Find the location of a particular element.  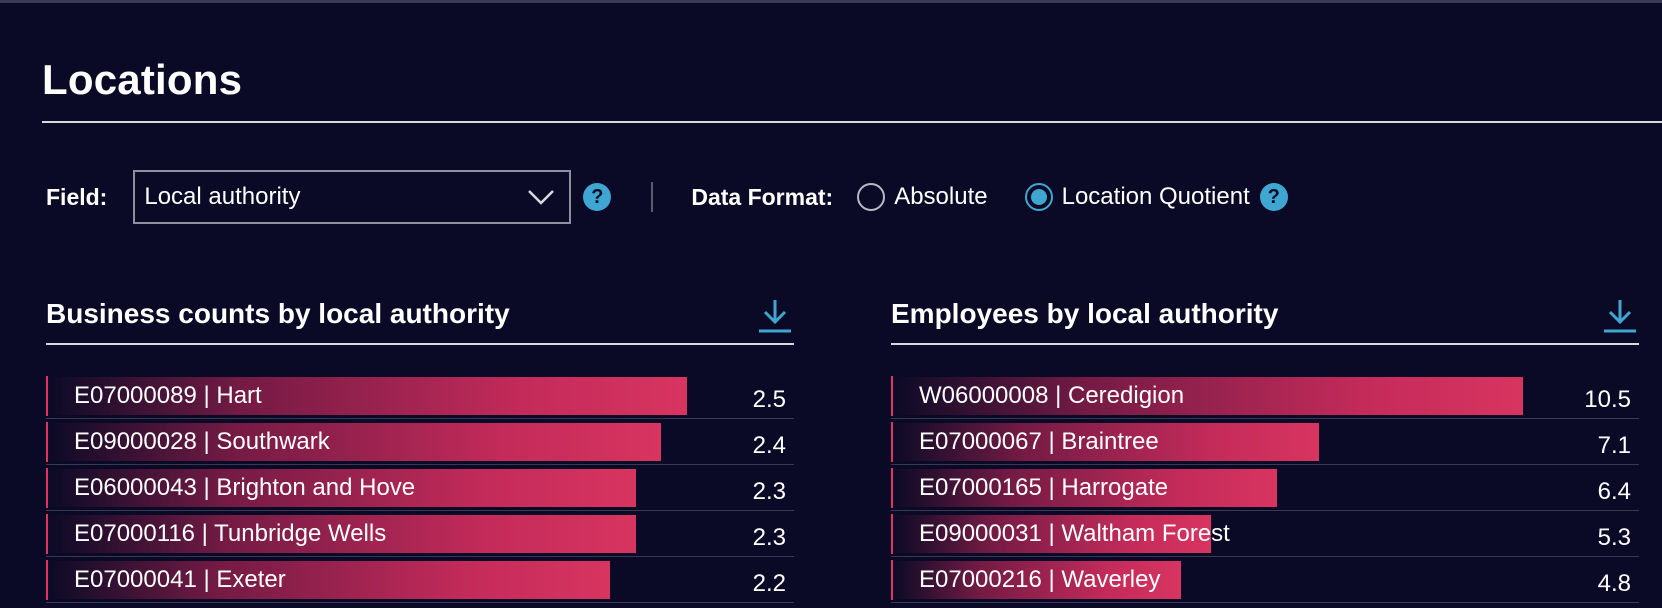

bar-value-label: 10.5 is located at coordinates (1607, 399).